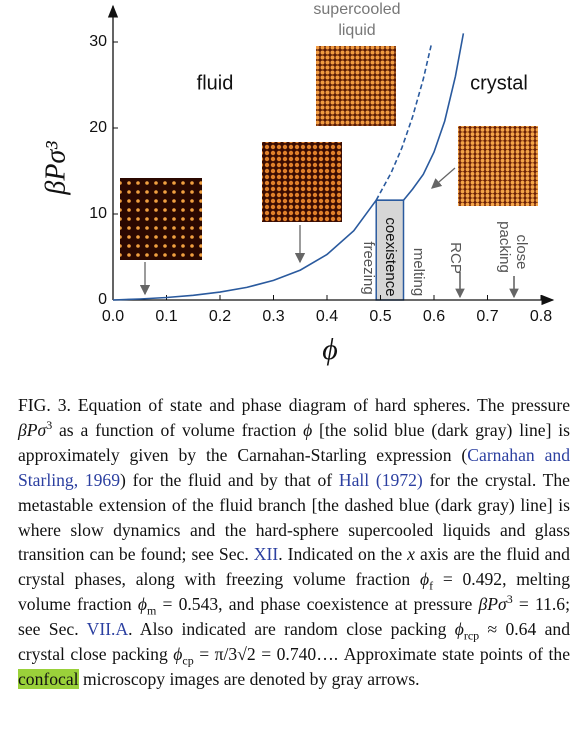 Image resolution: width=585 pixels, height=750 pixels. I want to click on caption-sub: rcp, so click(471, 635).